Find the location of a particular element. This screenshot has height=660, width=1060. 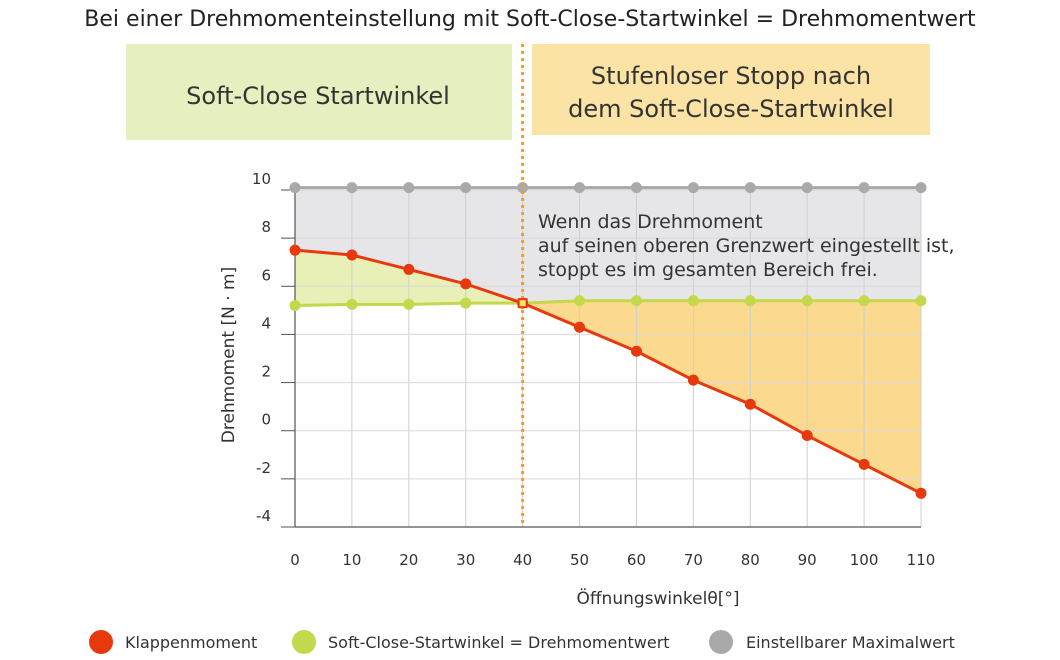

max-range-fill is located at coordinates (608, 245).